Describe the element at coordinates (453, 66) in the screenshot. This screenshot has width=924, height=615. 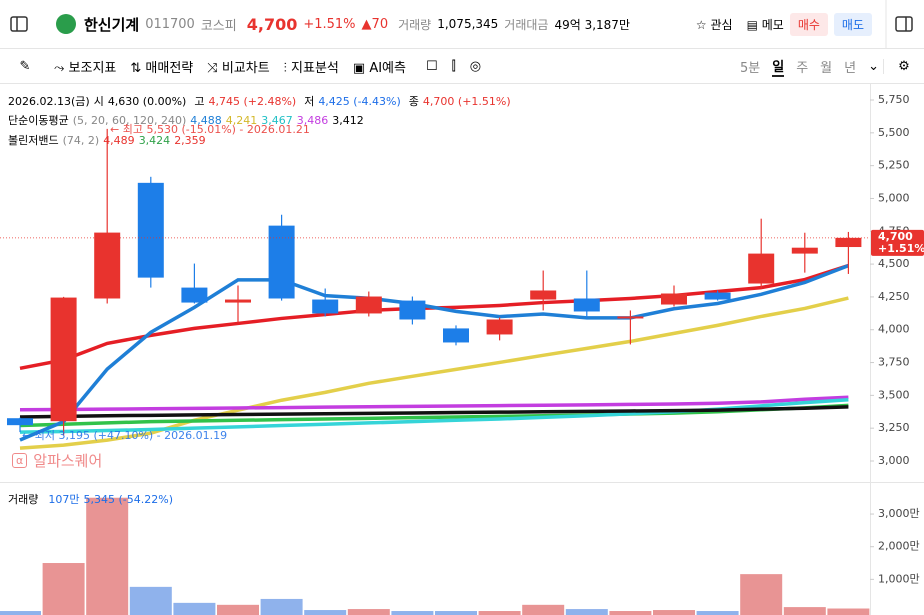
I see `candle-icon: ⫿` at that location.